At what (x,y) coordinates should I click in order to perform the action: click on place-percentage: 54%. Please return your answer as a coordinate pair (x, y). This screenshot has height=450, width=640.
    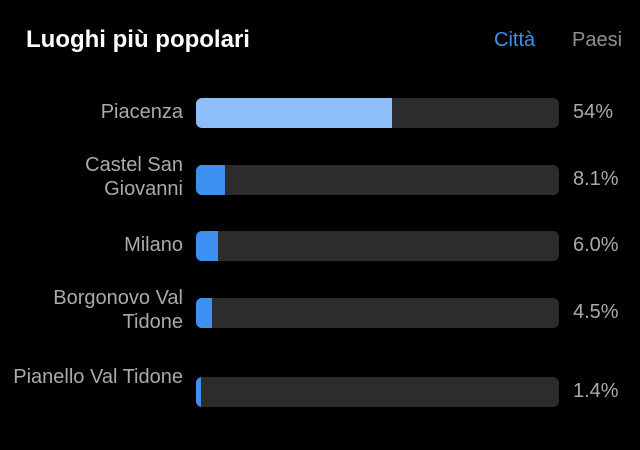
    Looking at the image, I should click on (593, 112).